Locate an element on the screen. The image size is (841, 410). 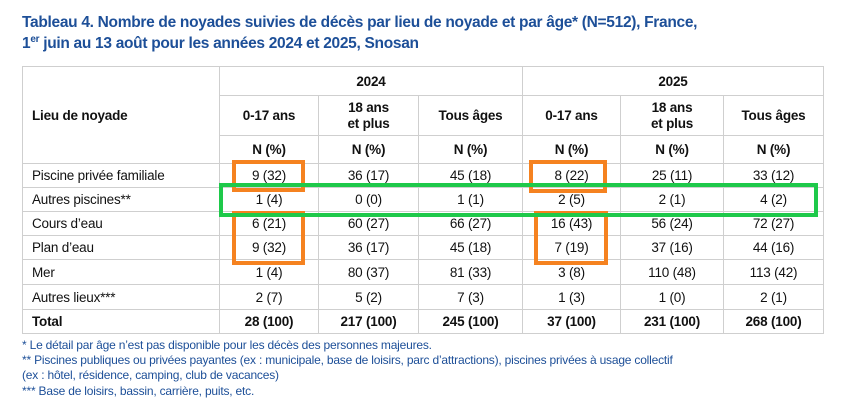
row-label: Autres piscines** is located at coordinates (121, 199).